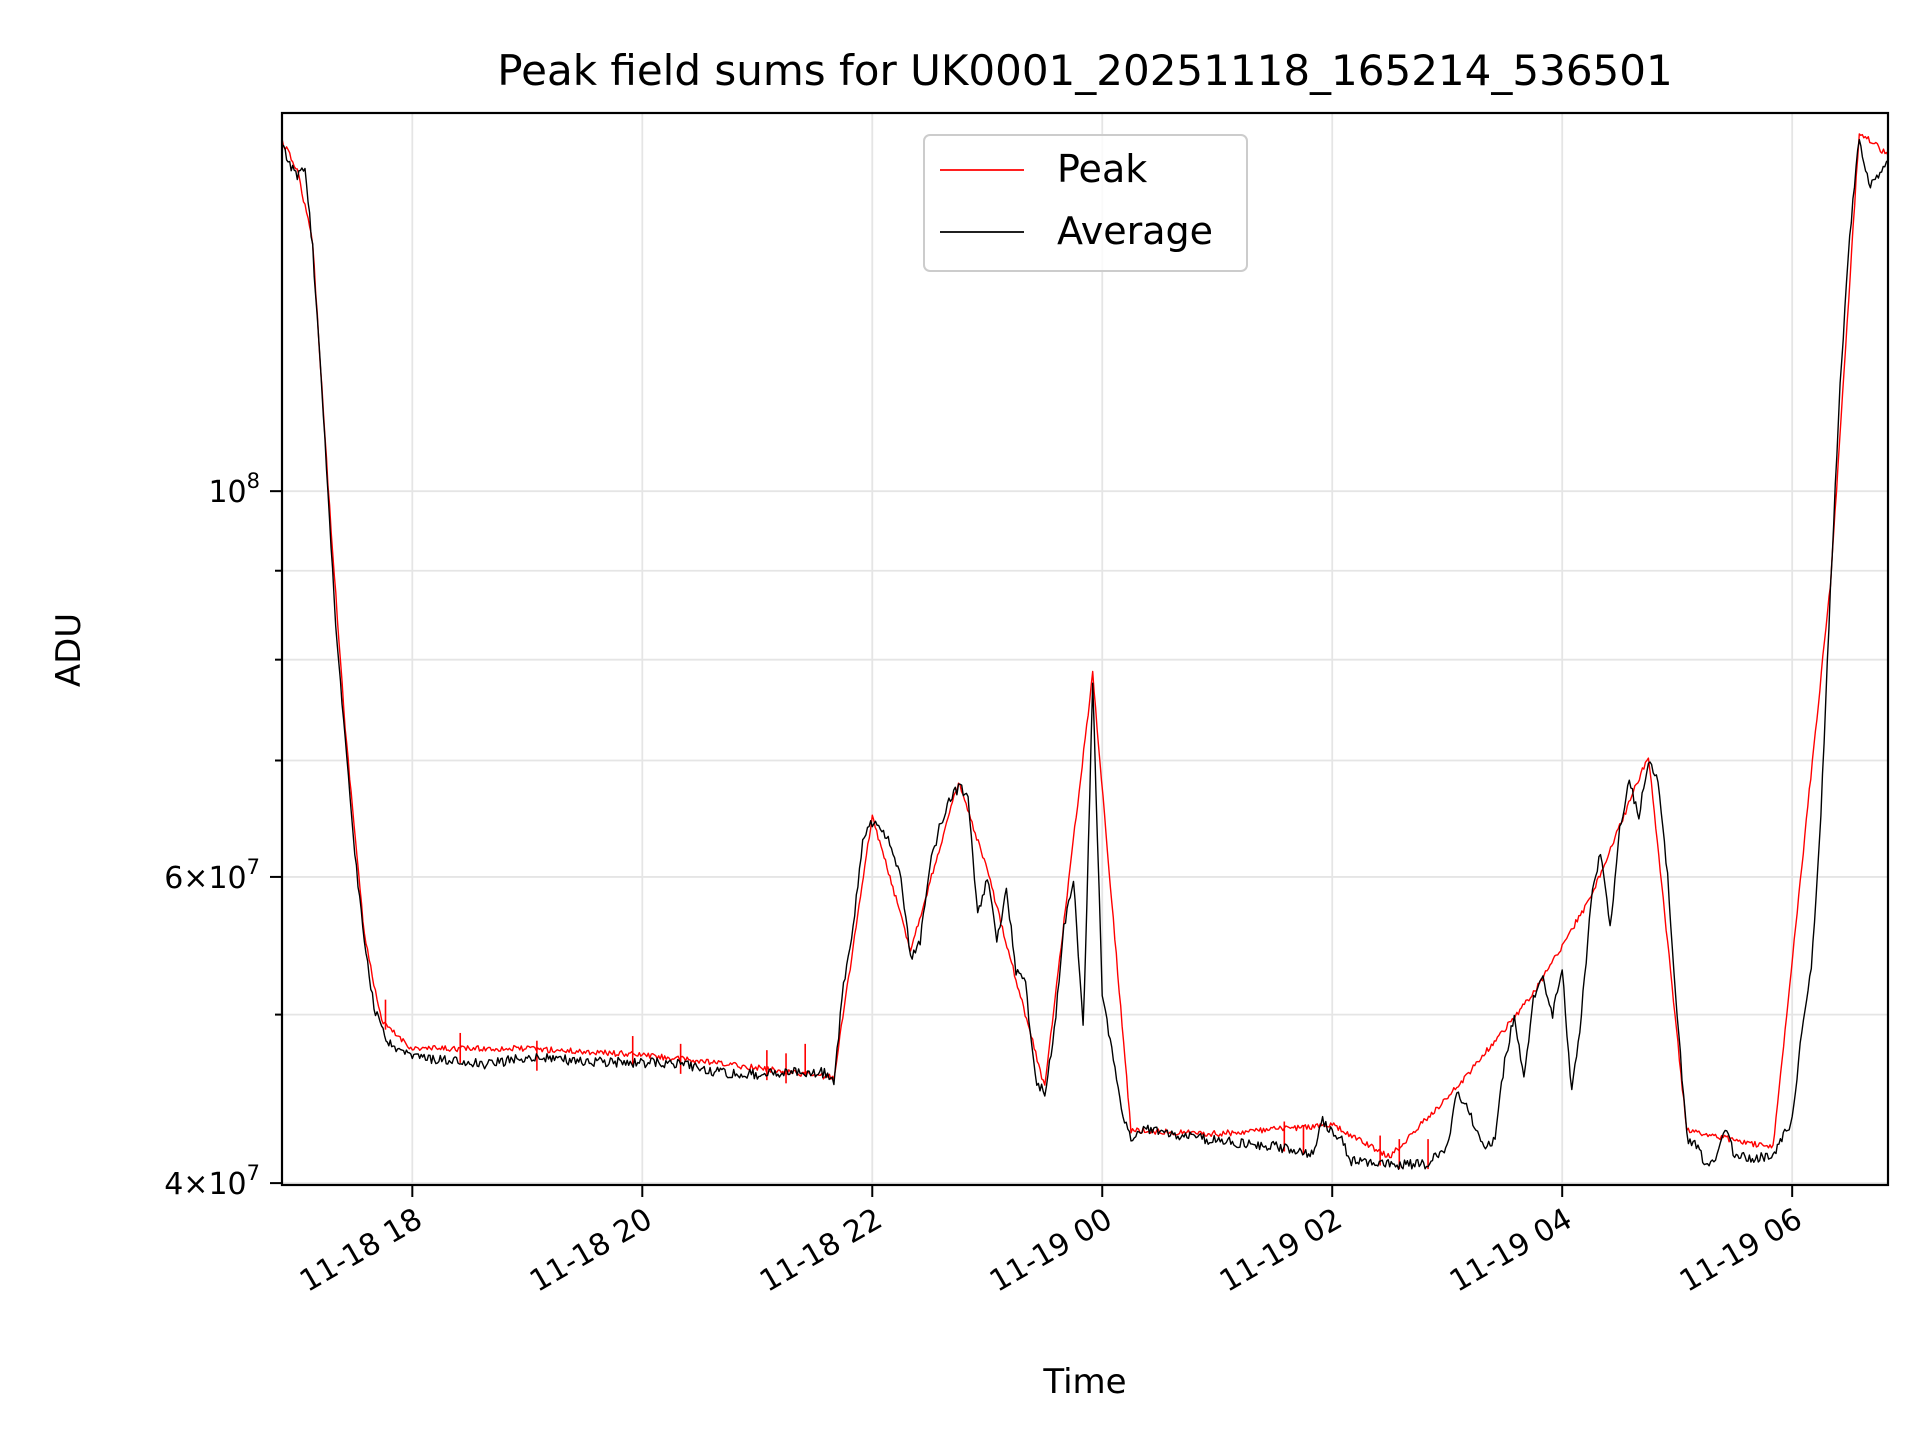 The height and width of the screenshot is (1440, 1920). What do you see at coordinates (1135, 231) in the screenshot?
I see `legend-average-label: Average` at bounding box center [1135, 231].